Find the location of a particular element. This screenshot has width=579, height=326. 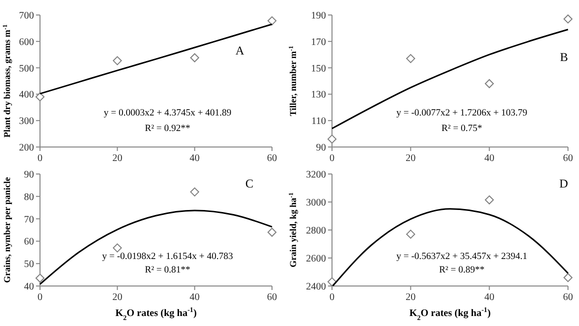

annotation: y = -0.5637x2 + 35.457x + 2394.1 is located at coordinates (462, 257).